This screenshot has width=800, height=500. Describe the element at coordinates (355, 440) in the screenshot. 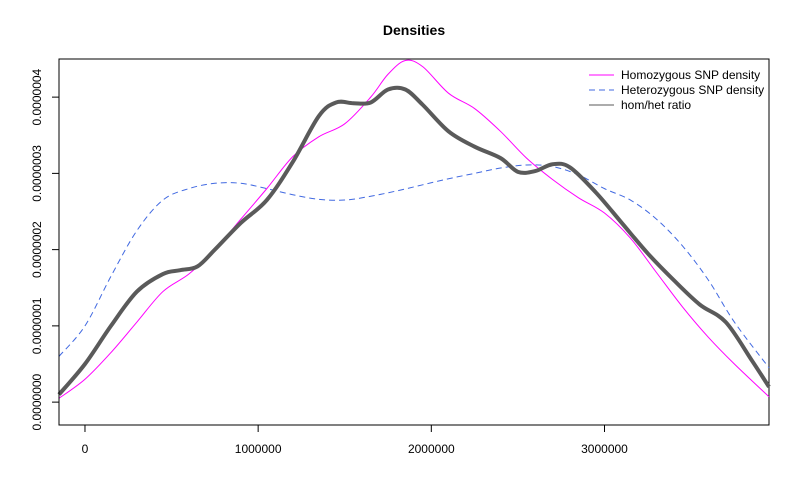

I see `x-axis: 0 1000000 2000000 3000000` at that location.